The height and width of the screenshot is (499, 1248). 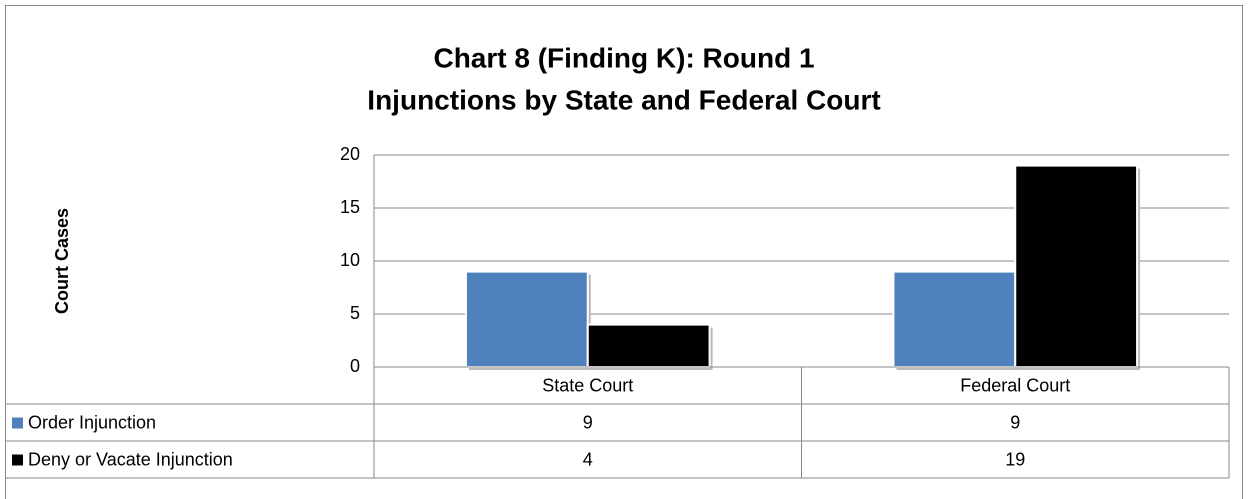 What do you see at coordinates (1015, 459) in the screenshot?
I see `table-value: 19` at bounding box center [1015, 459].